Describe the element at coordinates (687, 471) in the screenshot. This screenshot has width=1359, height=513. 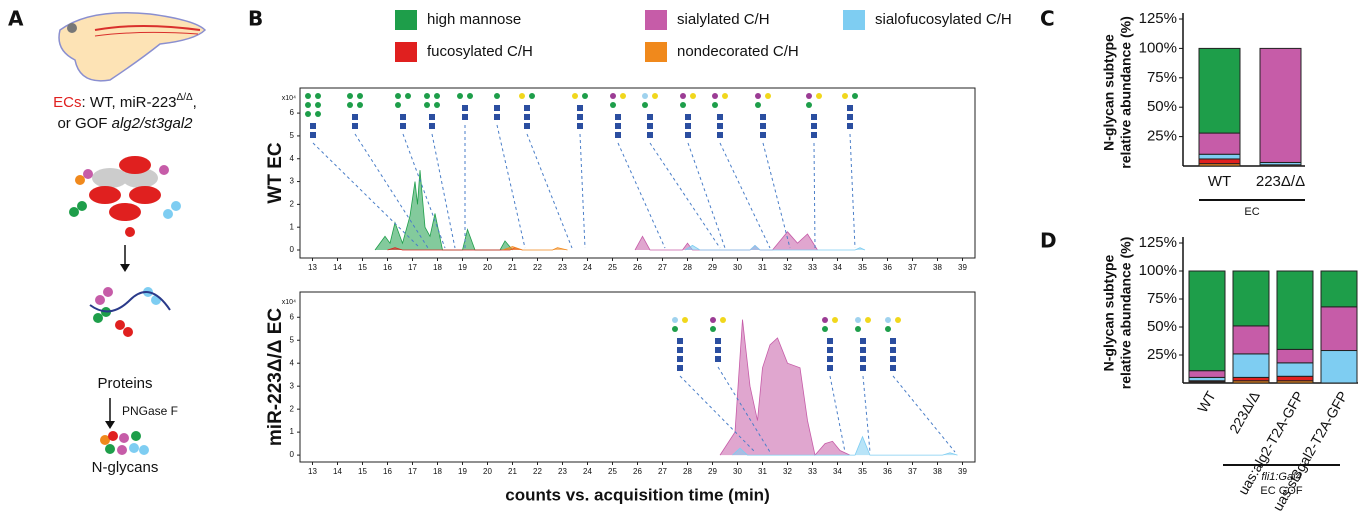
I see `x-tick-label: 28` at that location.